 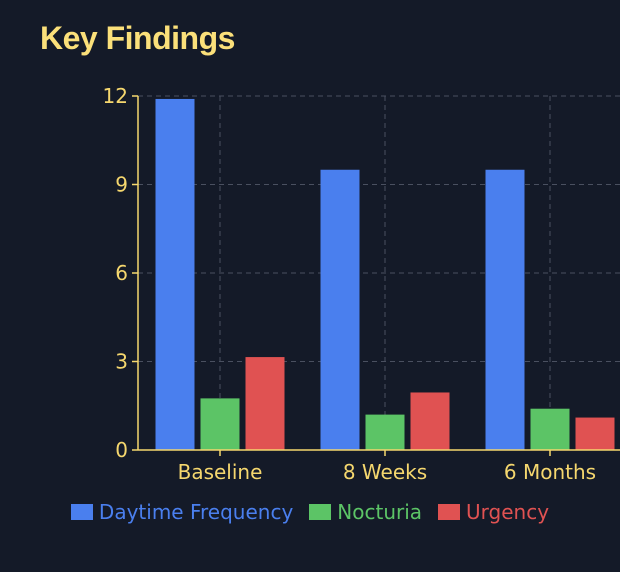 I want to click on bar-nocturia-baseline, so click(x=220, y=424).